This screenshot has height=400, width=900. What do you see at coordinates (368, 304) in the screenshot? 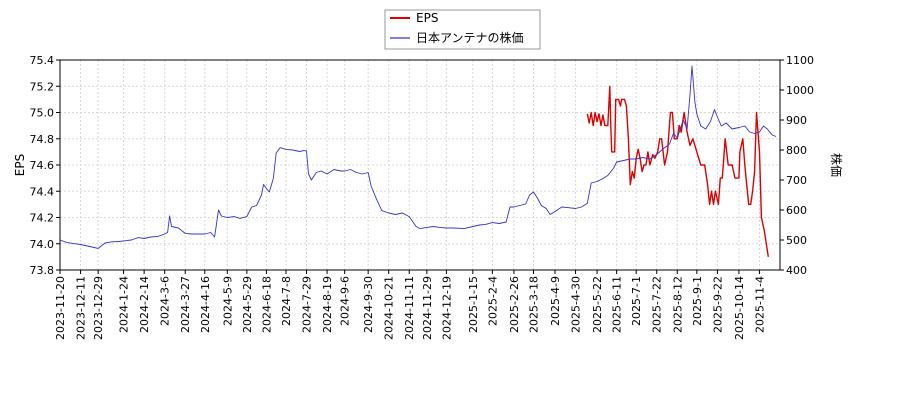
I see `x-tick-label: 2024-9-30` at bounding box center [368, 304].